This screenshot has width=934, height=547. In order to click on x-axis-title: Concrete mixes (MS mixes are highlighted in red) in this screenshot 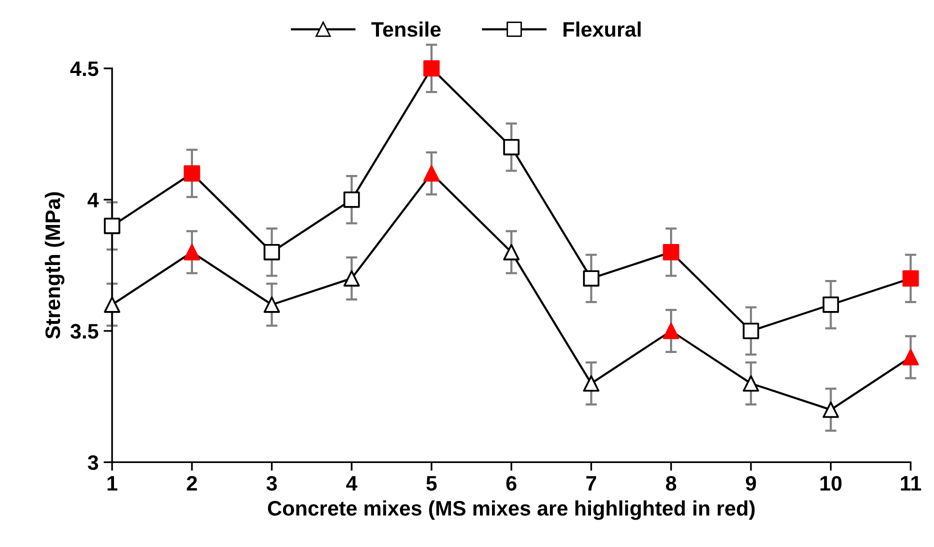, I will do `click(511, 510)`.